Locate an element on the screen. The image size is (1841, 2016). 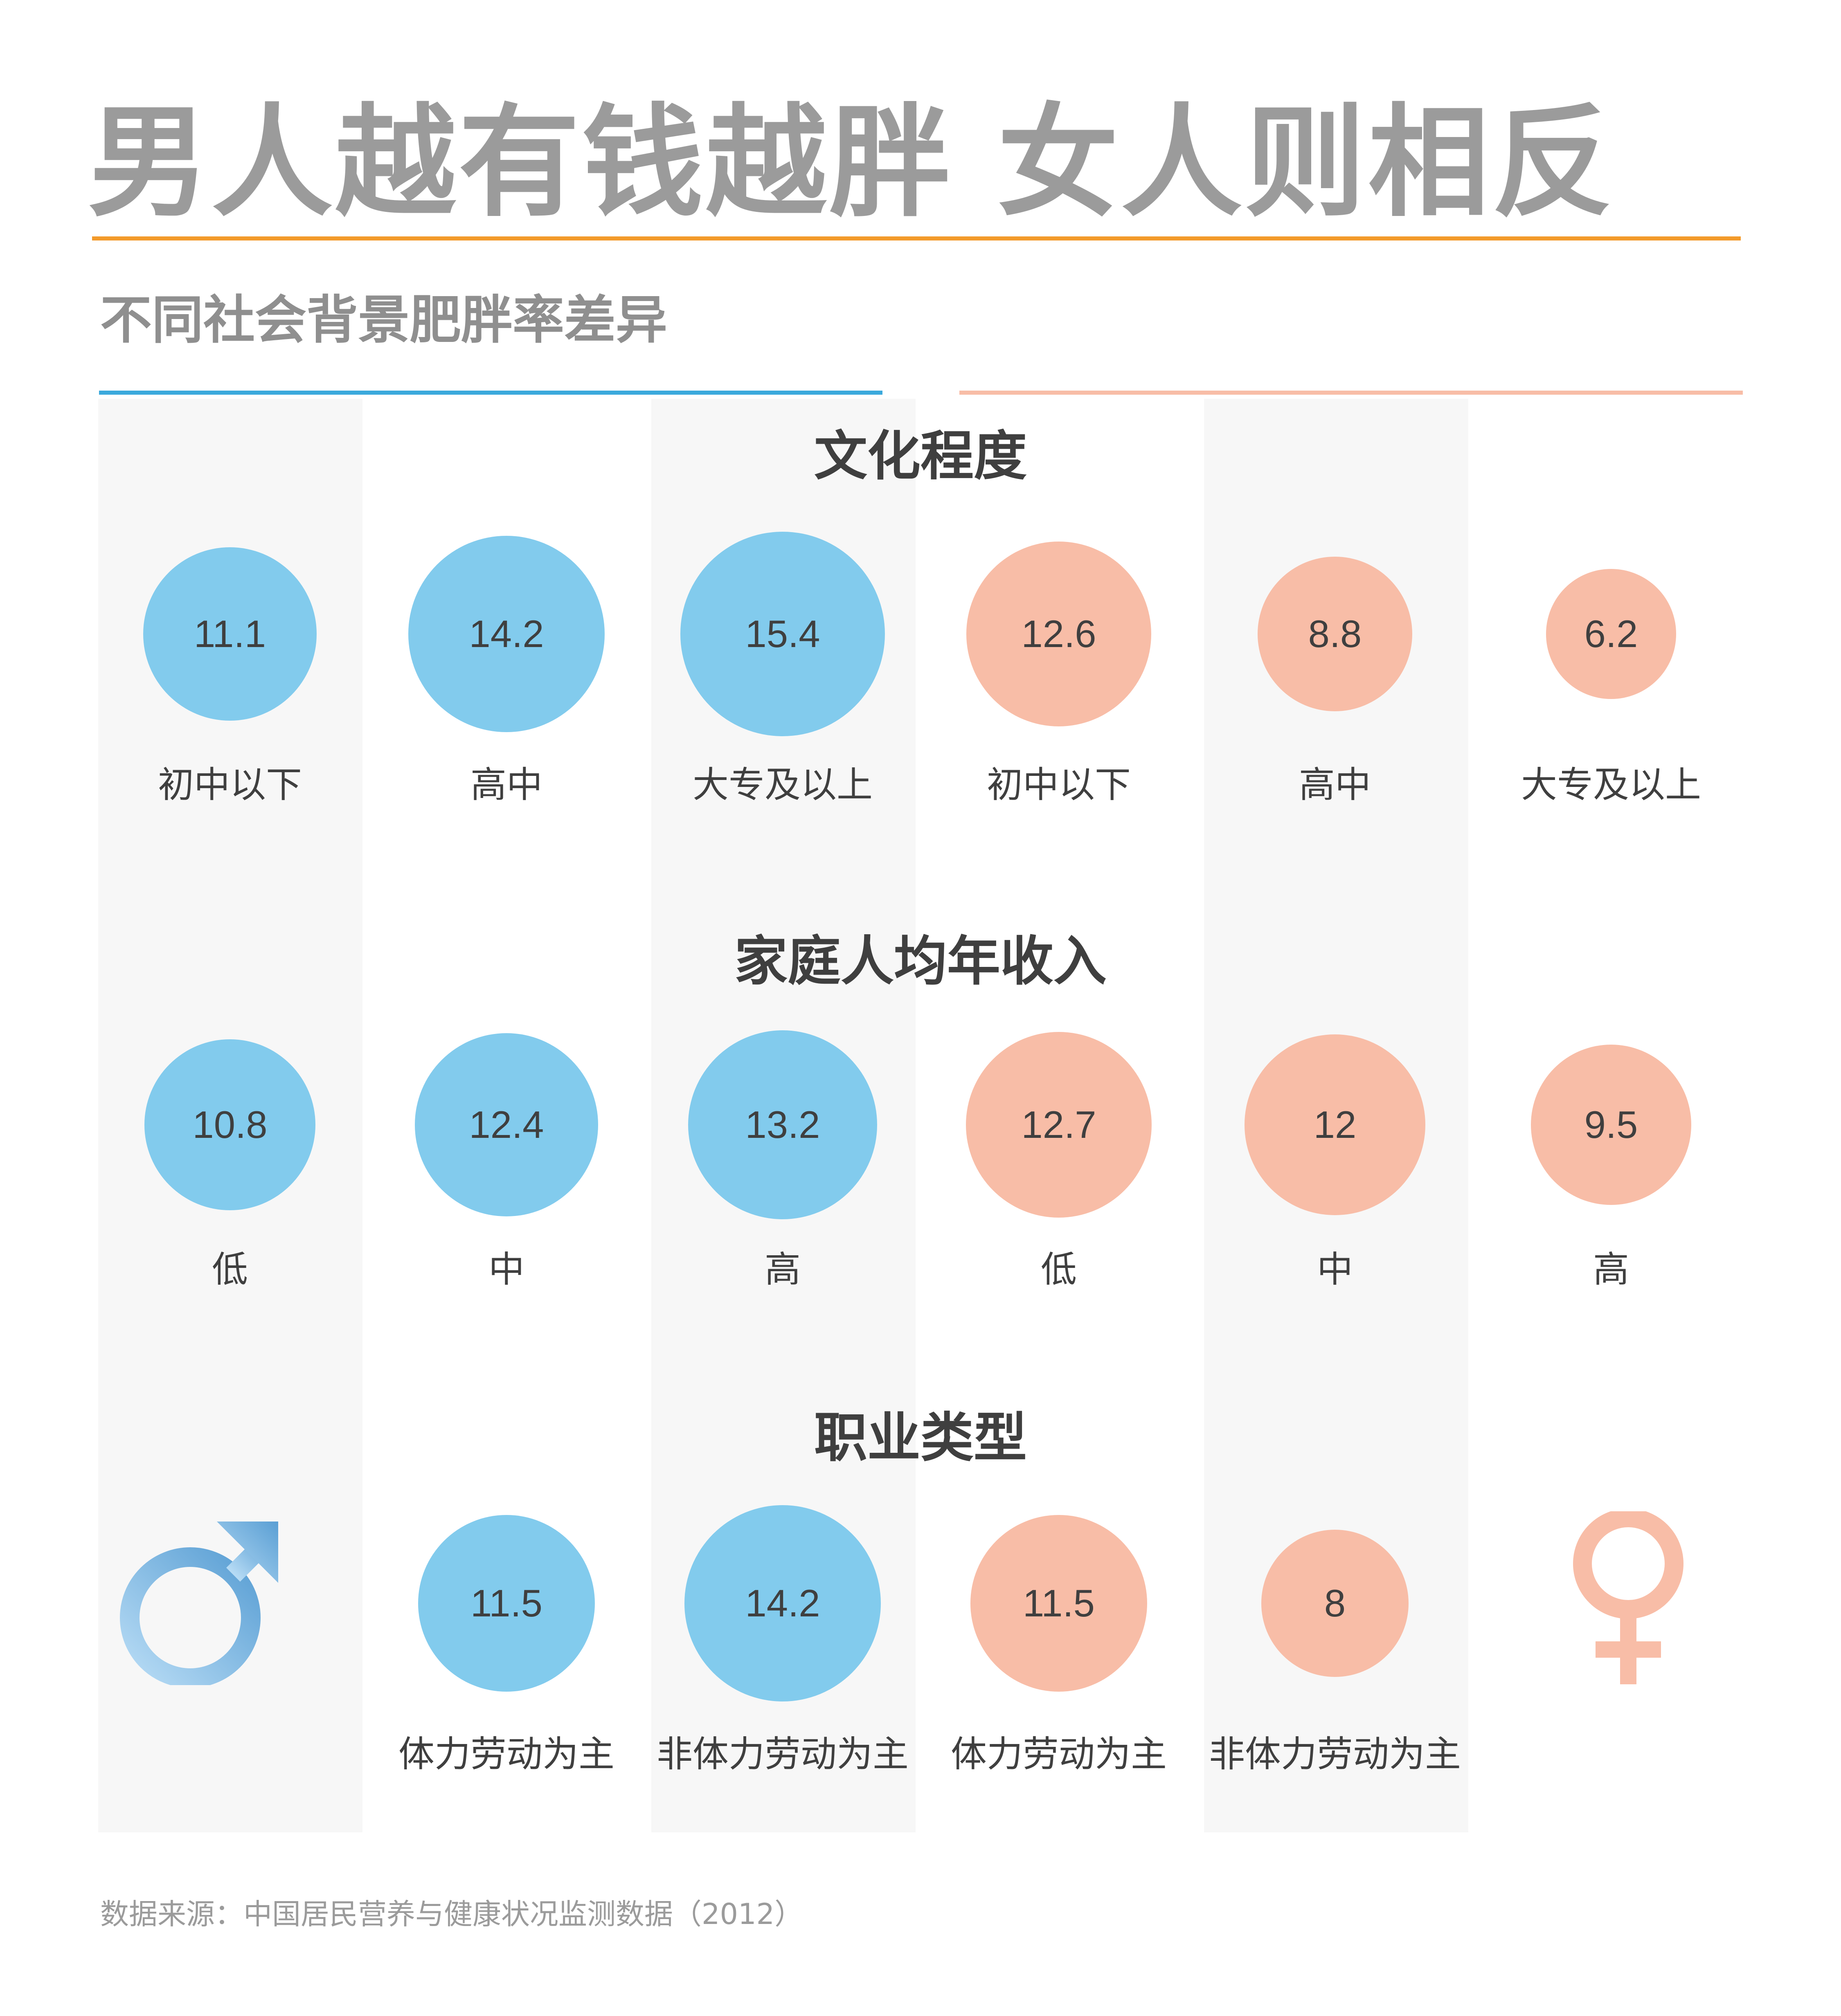
male-bubble-label: 体力劳动为主 is located at coordinates (506, 1754).